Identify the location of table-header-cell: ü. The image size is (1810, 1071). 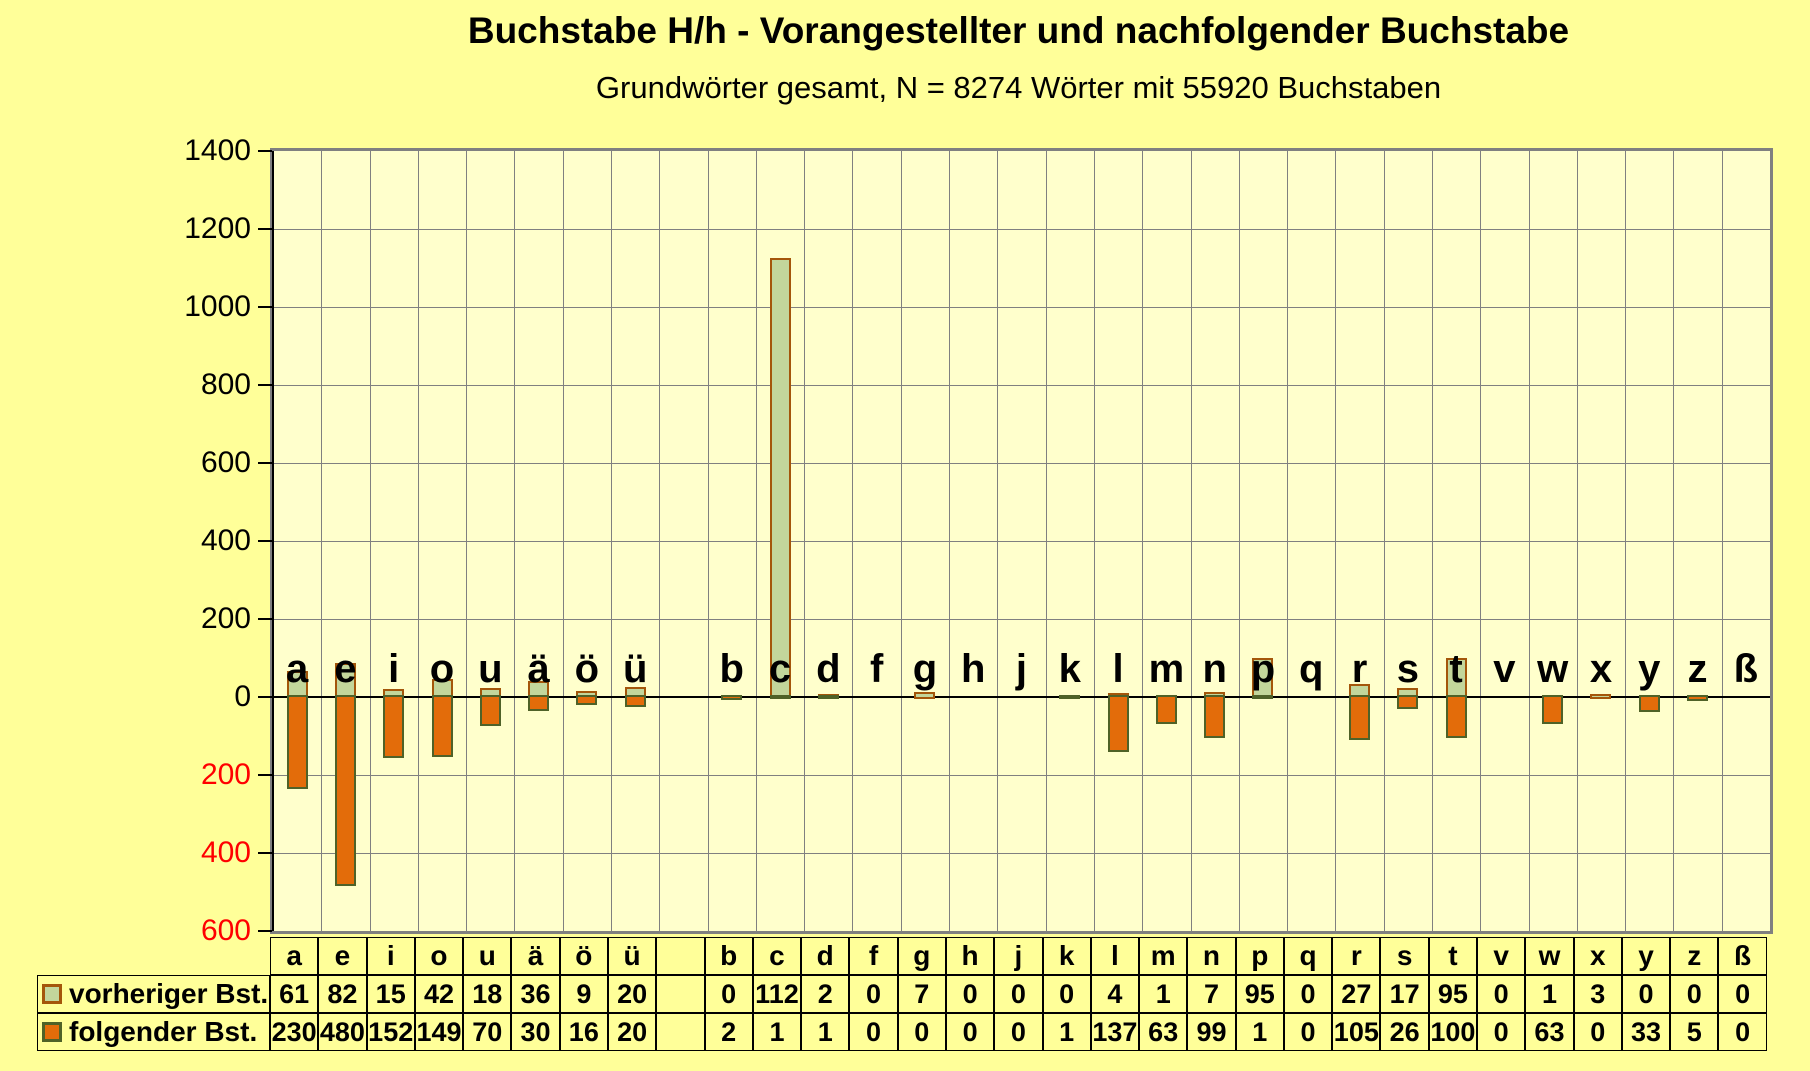
(632, 956).